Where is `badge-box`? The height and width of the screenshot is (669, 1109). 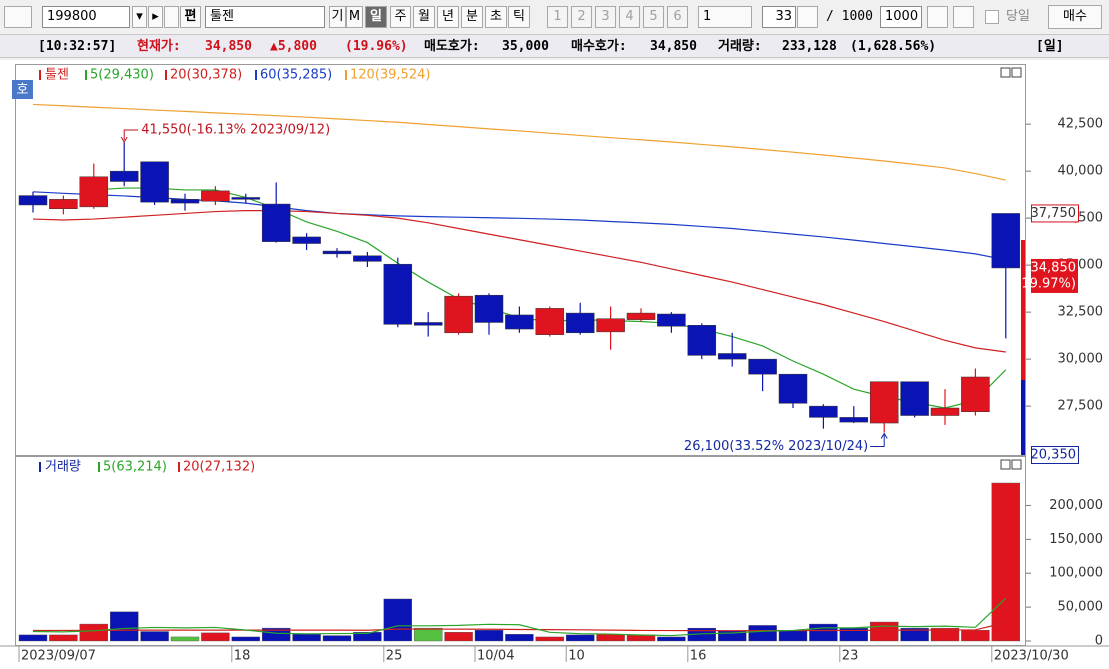
badge-box is located at coordinates (22, 89).